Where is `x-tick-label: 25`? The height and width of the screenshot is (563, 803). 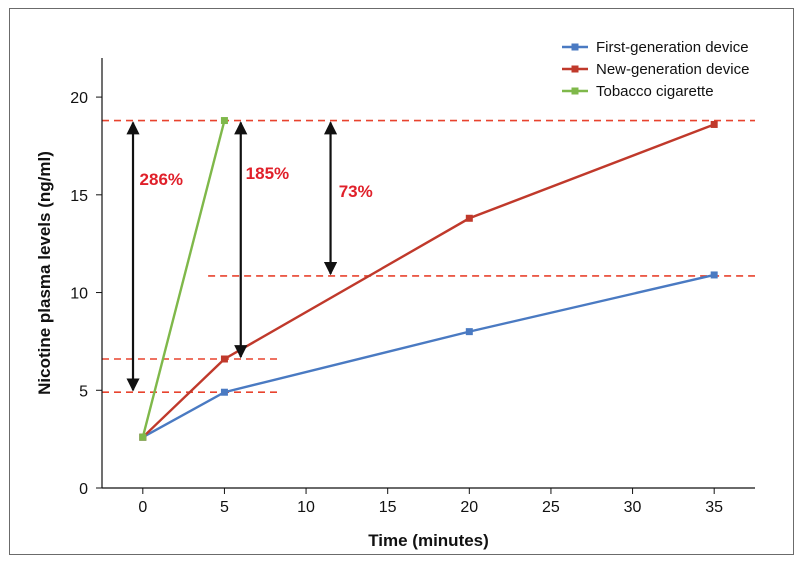 x-tick-label: 25 is located at coordinates (551, 507).